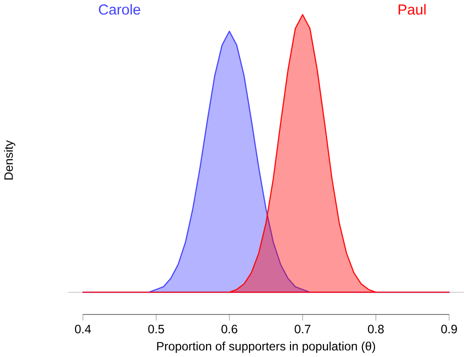 The width and height of the screenshot is (464, 357). Describe the element at coordinates (229, 329) in the screenshot. I see `x-tick-label: 0.6` at that location.